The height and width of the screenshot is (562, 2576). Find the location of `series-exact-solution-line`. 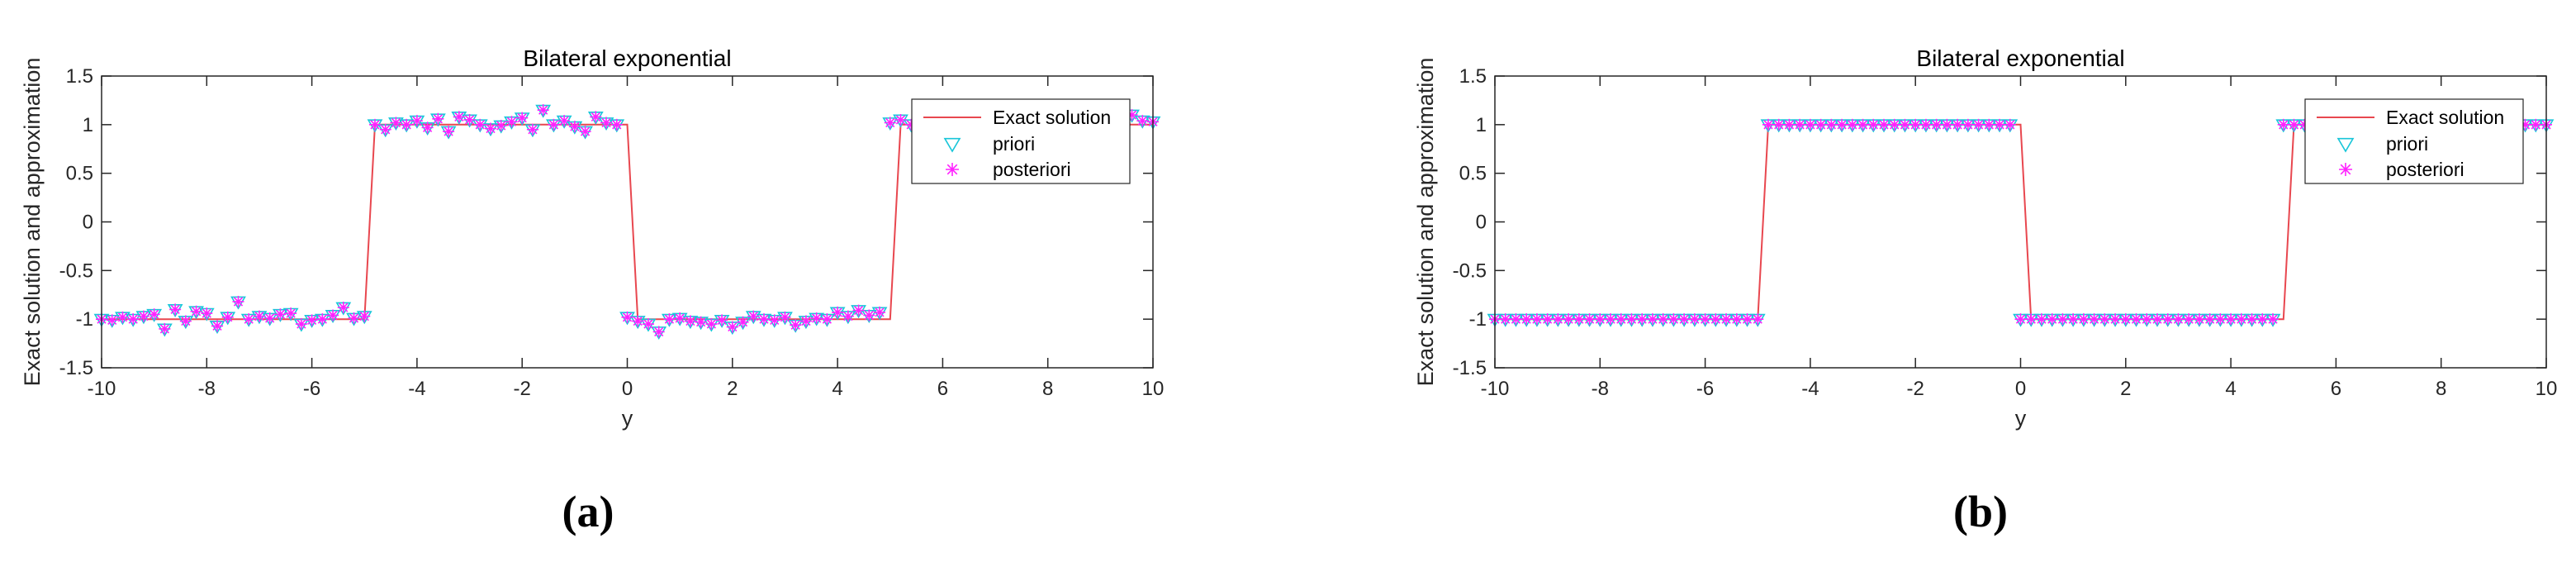

series-exact-solution-line is located at coordinates (2020, 222).